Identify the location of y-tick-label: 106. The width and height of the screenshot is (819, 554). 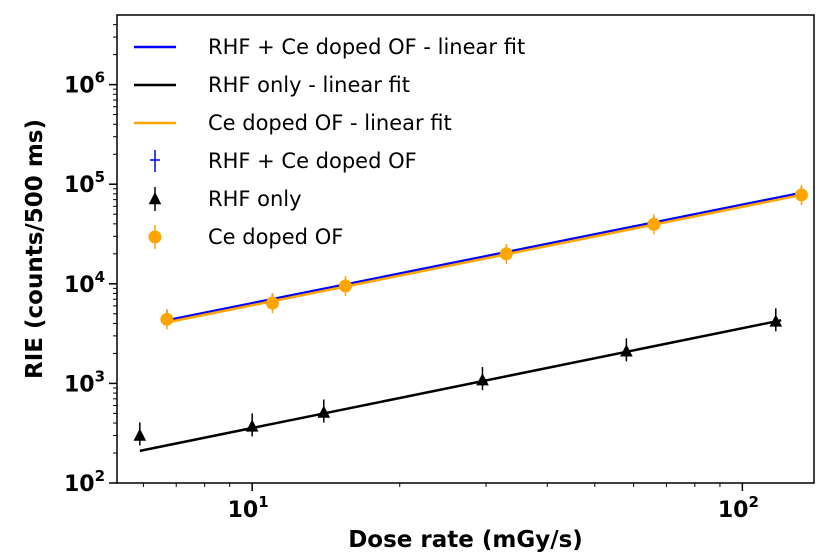
(84, 84).